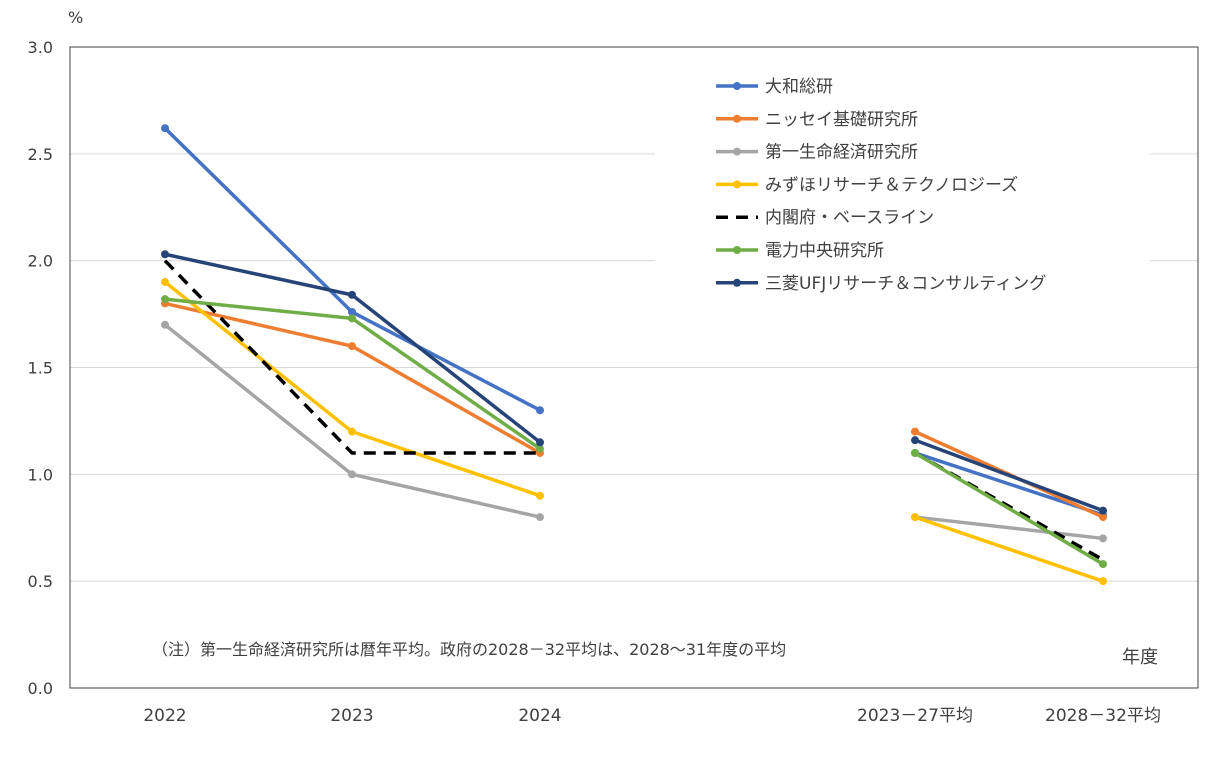 Image resolution: width=1216 pixels, height=762 pixels. Describe the element at coordinates (40, 474) in the screenshot. I see `y-tick-label: 1.0` at that location.